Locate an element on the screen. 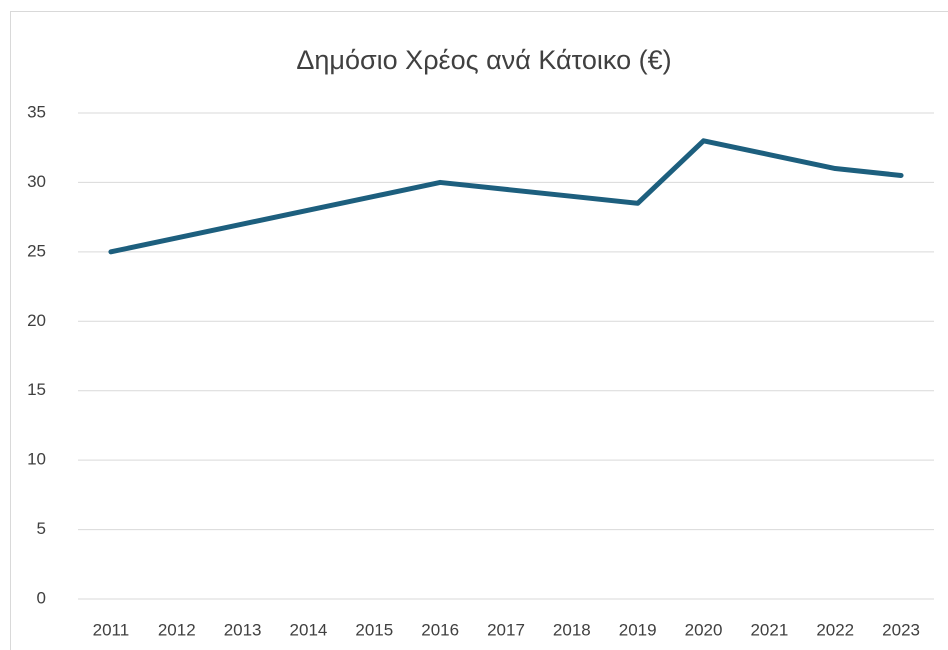 The height and width of the screenshot is (650, 948). x-tick-label: 2015 is located at coordinates (374, 629).